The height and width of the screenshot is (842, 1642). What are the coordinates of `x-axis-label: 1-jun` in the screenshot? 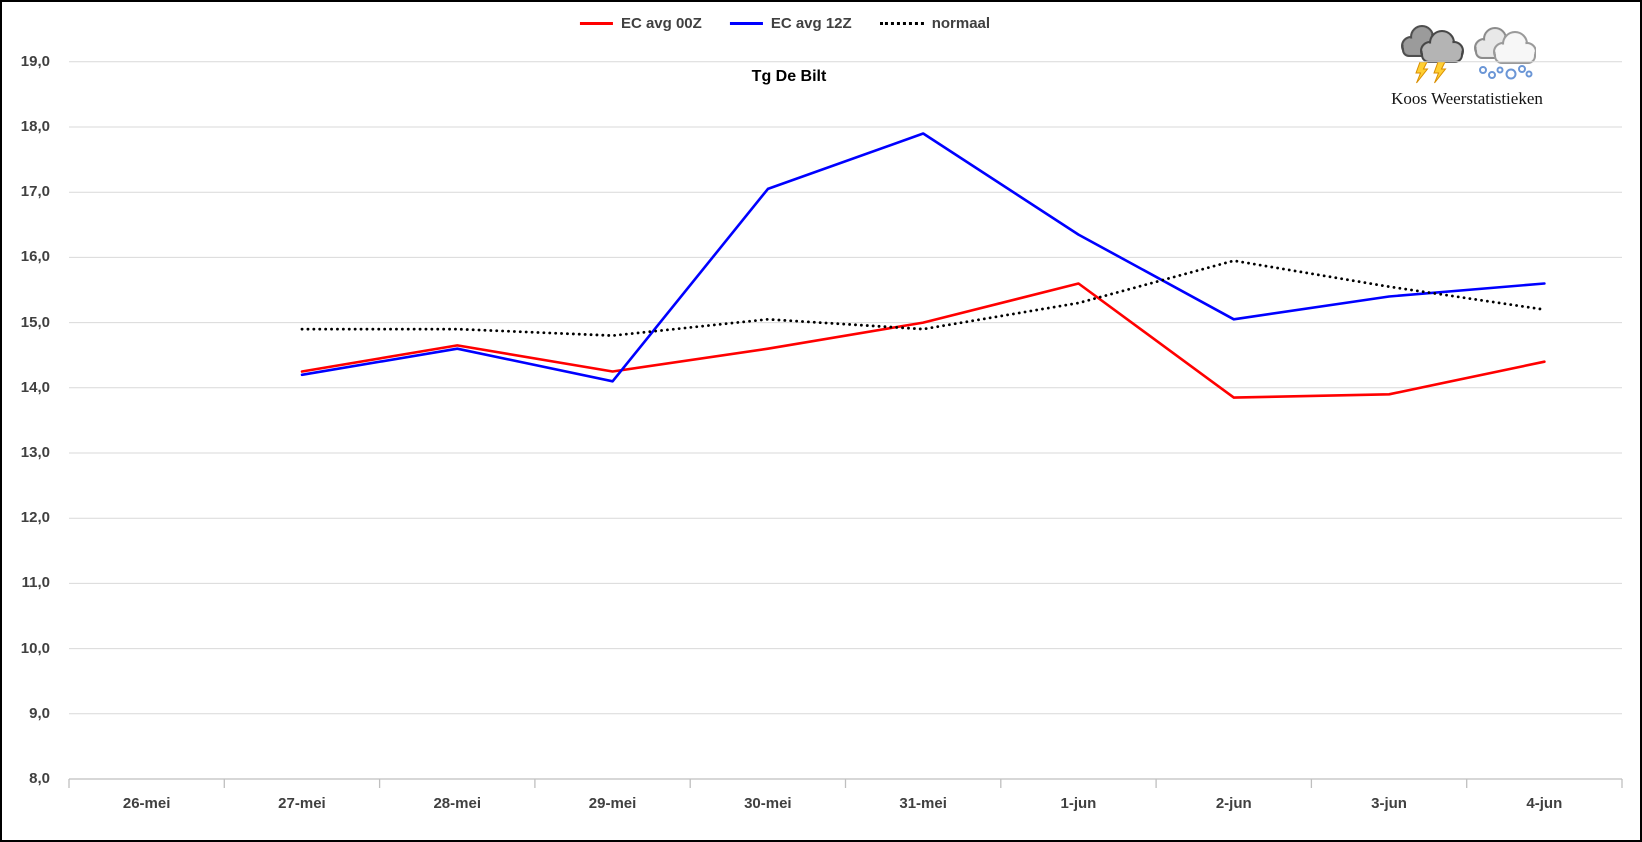 It's located at (1078, 803).